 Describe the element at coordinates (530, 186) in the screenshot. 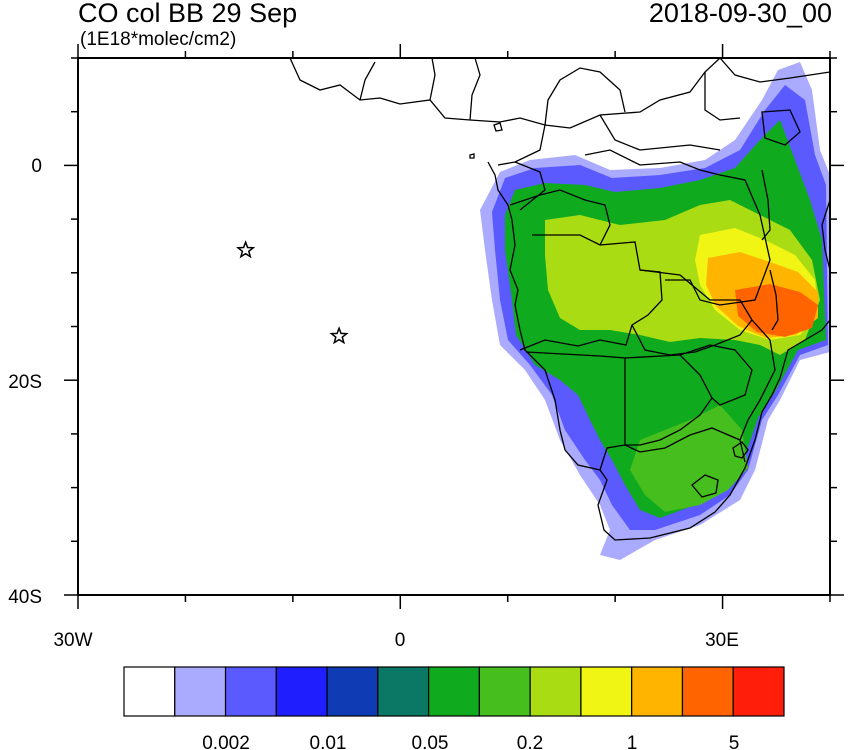

I see `gabon-border` at that location.